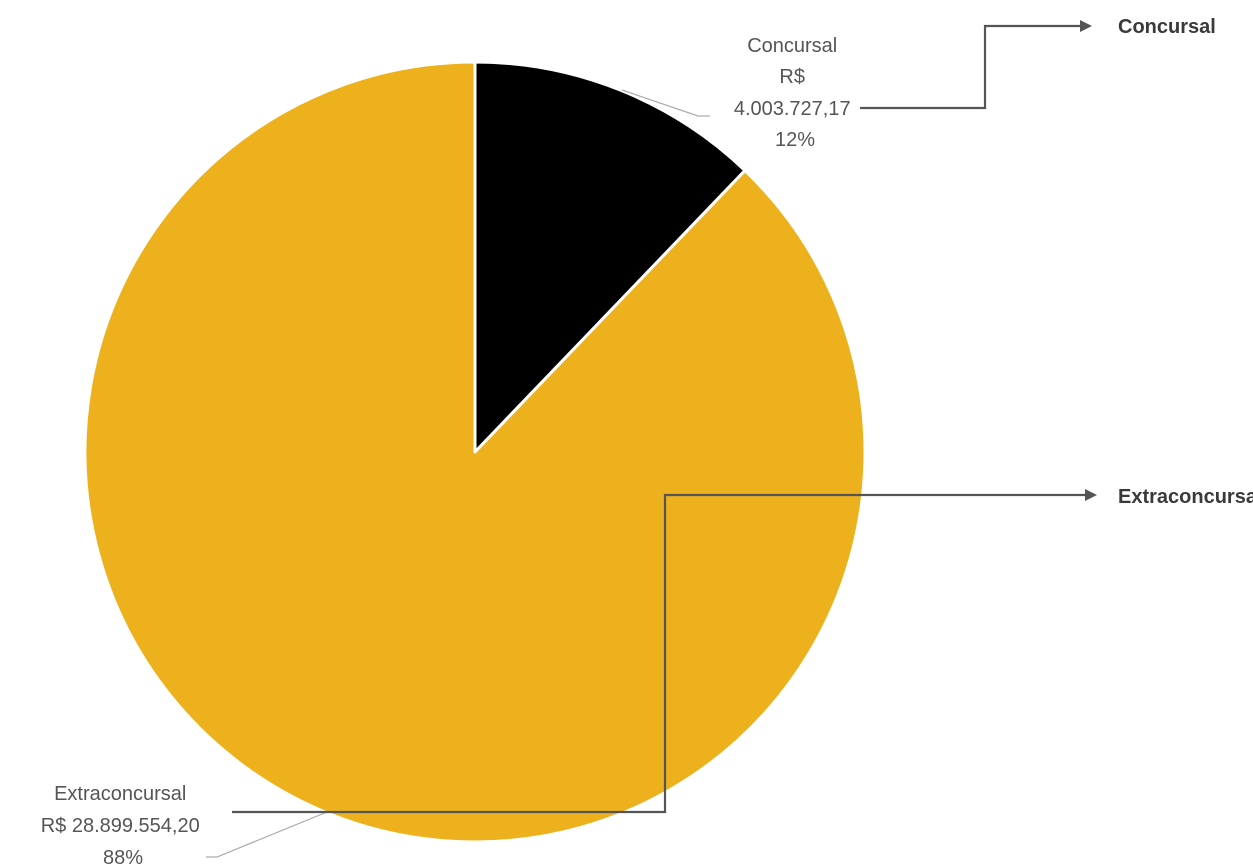 The image size is (1253, 867). Describe the element at coordinates (1167, 27) in the screenshot. I see `legend-entry-concursal: Concursal` at that location.